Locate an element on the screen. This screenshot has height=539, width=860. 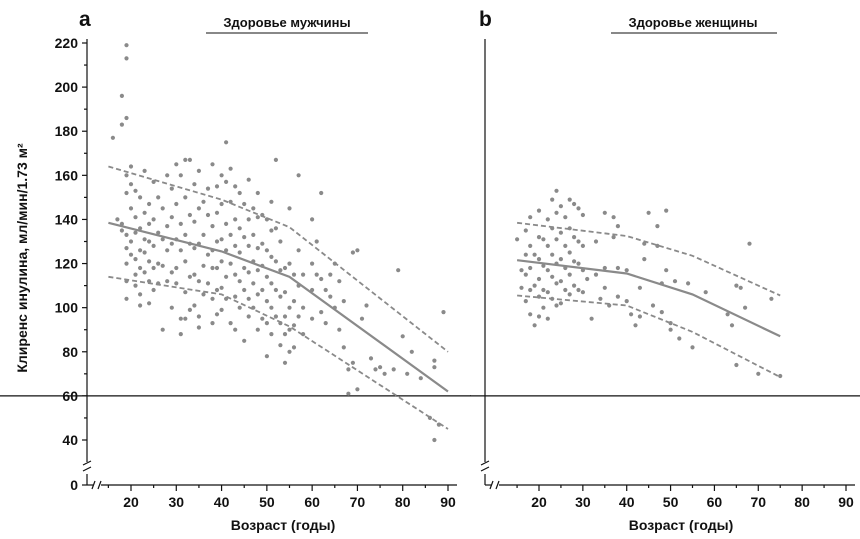
panel-b-title: Здоровье женщины is located at coordinates (692, 22).